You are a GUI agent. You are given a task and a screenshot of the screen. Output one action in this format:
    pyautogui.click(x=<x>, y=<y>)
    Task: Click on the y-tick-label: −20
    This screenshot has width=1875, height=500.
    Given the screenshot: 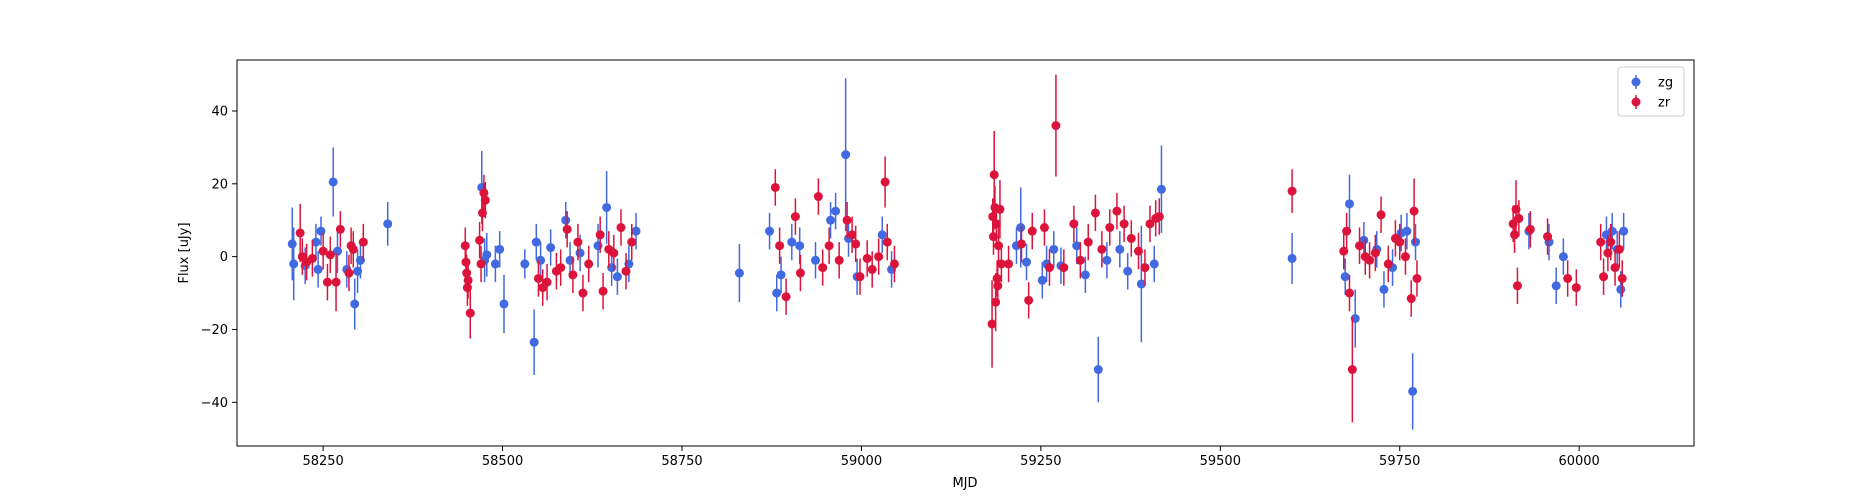 What is the action you would take?
    pyautogui.click(x=214, y=330)
    